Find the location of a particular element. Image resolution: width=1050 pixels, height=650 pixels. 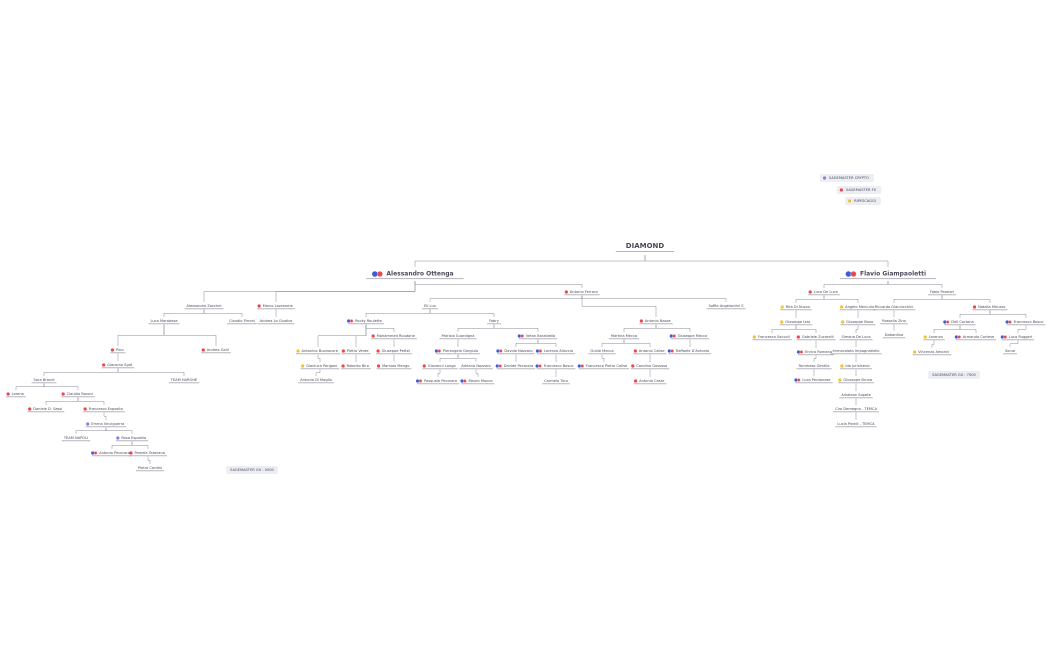

node-label: Rita Di Nuzzo is located at coordinates (798, 307).